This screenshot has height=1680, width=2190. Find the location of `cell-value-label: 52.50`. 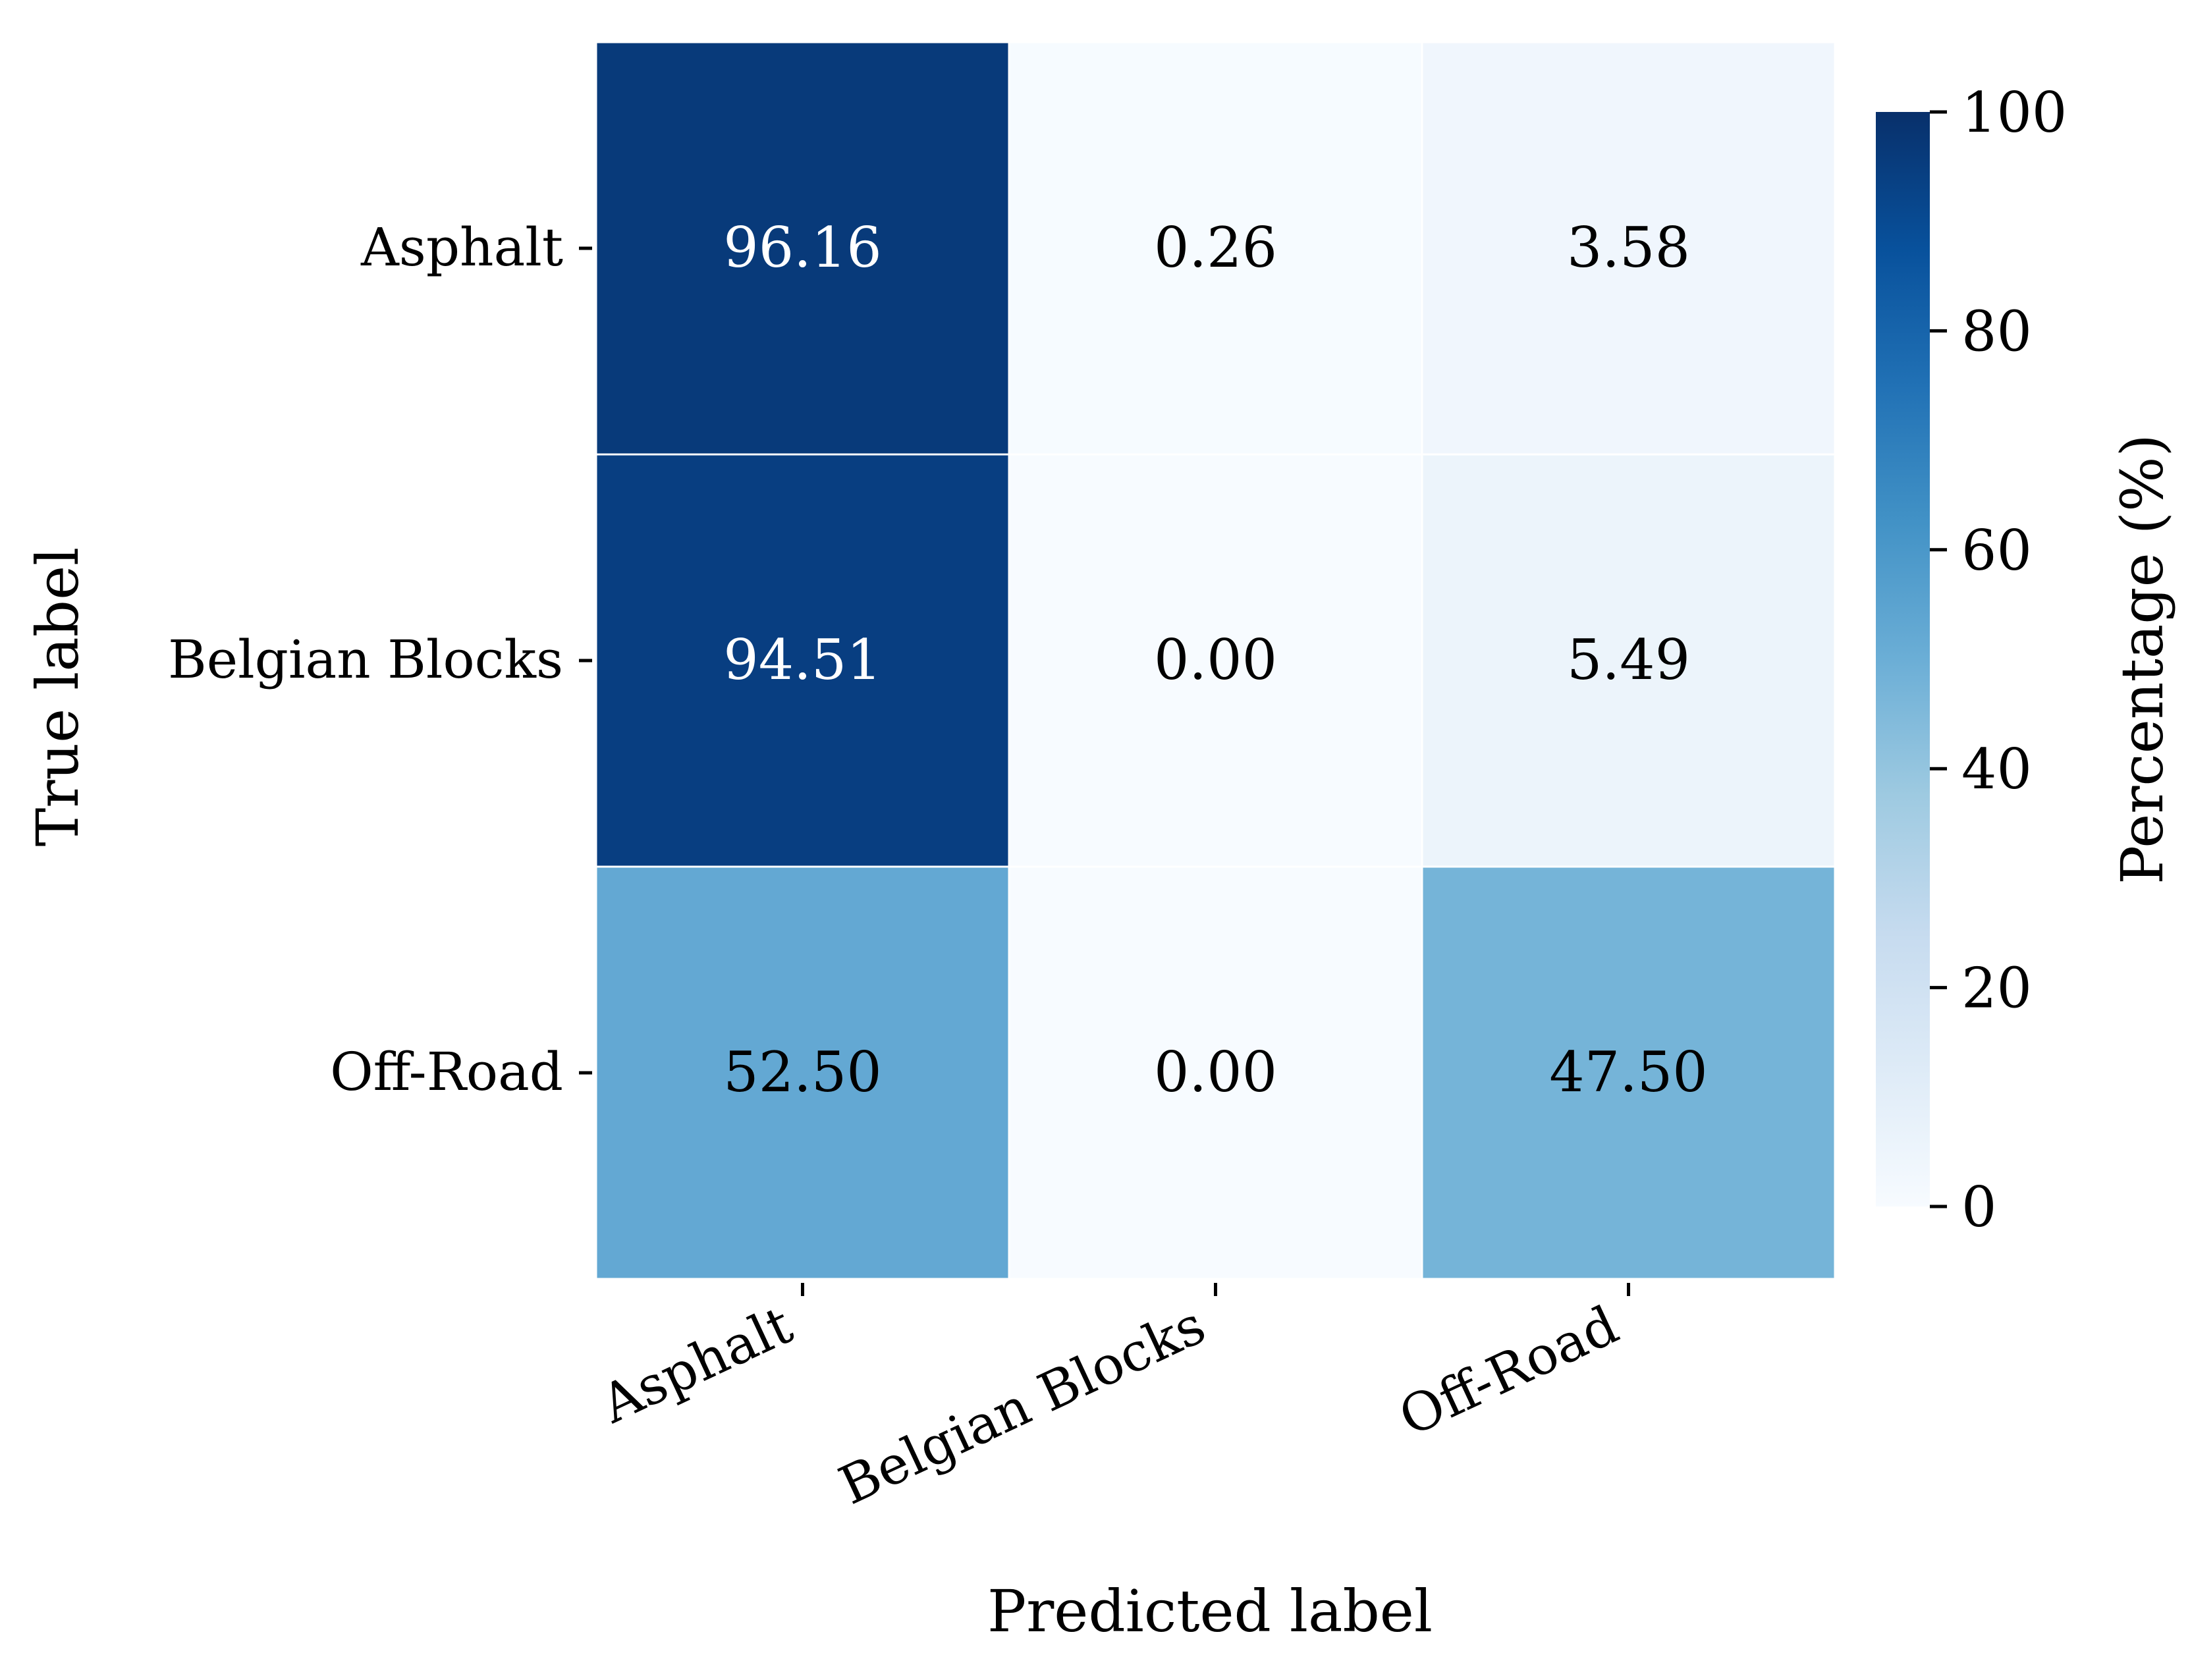

cell-value-label: 52.50 is located at coordinates (802, 1072).